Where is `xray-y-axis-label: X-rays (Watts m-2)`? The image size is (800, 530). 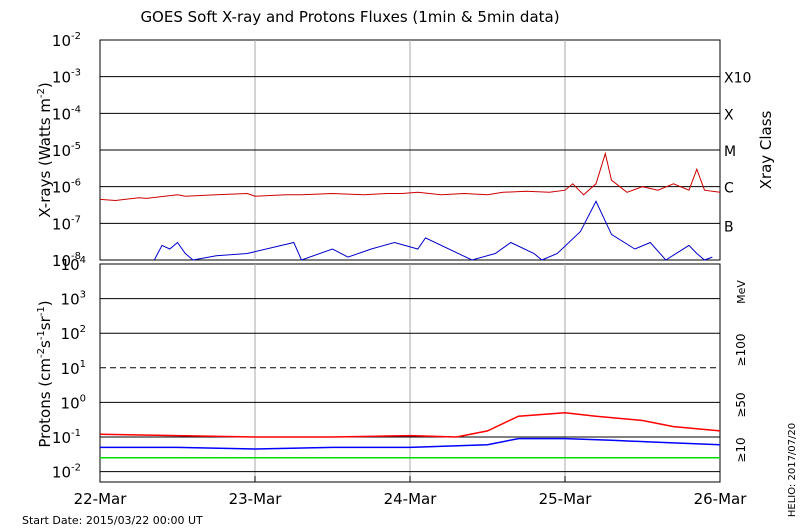 xray-y-axis-label: X-rays (Watts m-2) is located at coordinates (45, 149).